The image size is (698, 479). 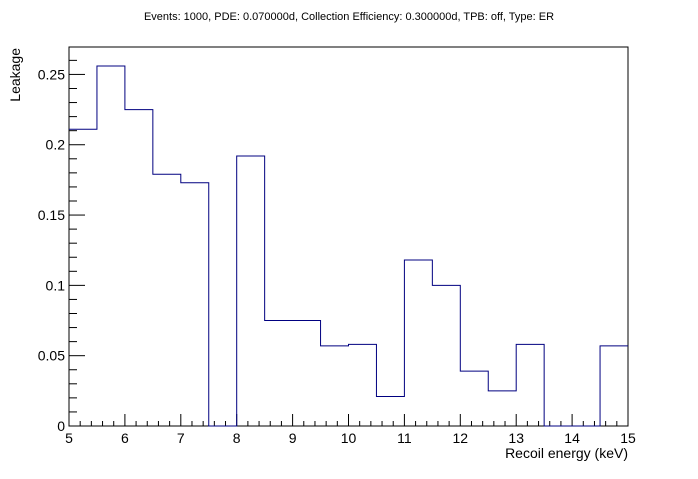 I want to click on x-tick-label: 14, so click(x=572, y=438).